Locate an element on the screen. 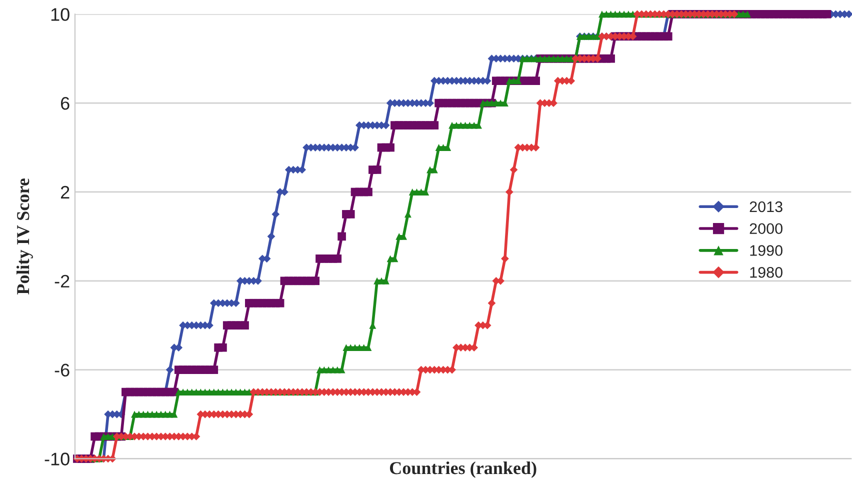 Image resolution: width=852 pixels, height=488 pixels. y-tick-label: 6 is located at coordinates (65, 103).